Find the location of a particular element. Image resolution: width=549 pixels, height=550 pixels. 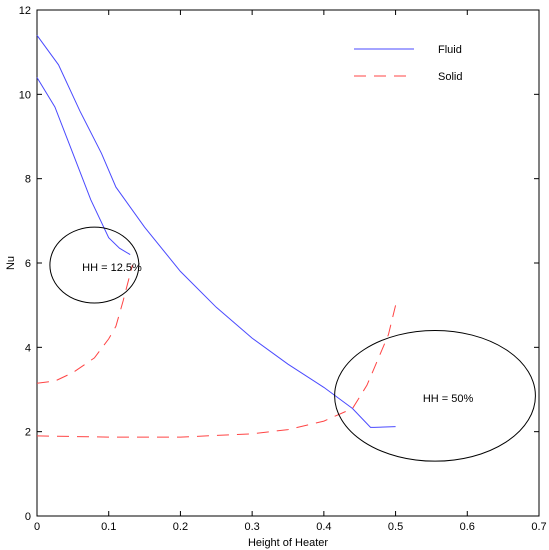

y-axis-label: Nu is located at coordinates (11, 263).